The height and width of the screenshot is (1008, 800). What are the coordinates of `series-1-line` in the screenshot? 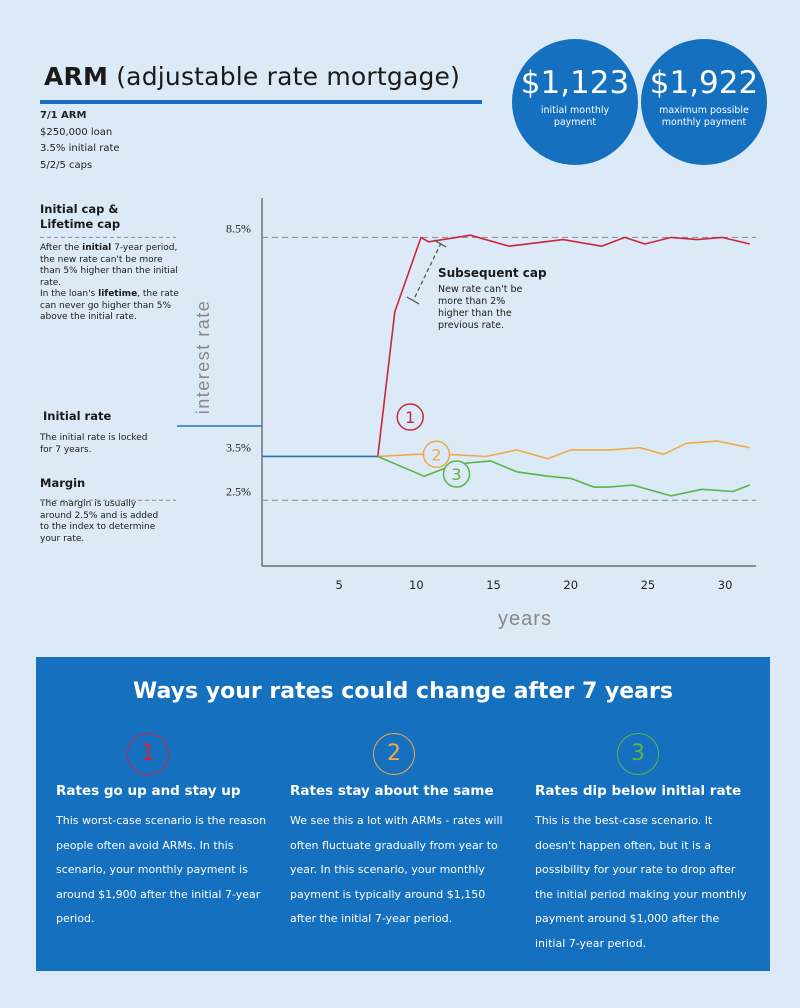 It's located at (563, 345).